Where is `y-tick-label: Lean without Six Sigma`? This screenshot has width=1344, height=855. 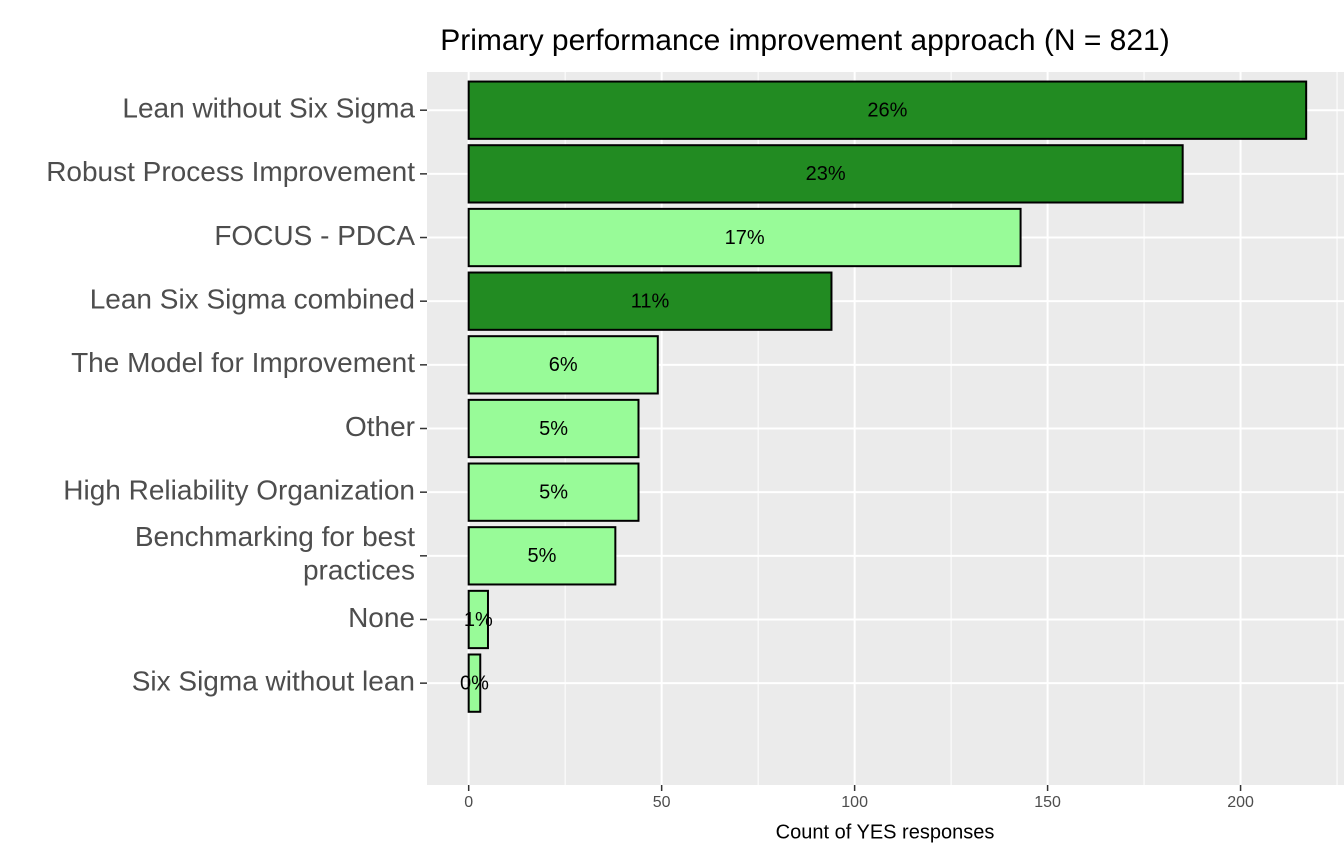
y-tick-label: Lean without Six Sigma is located at coordinates (268, 108).